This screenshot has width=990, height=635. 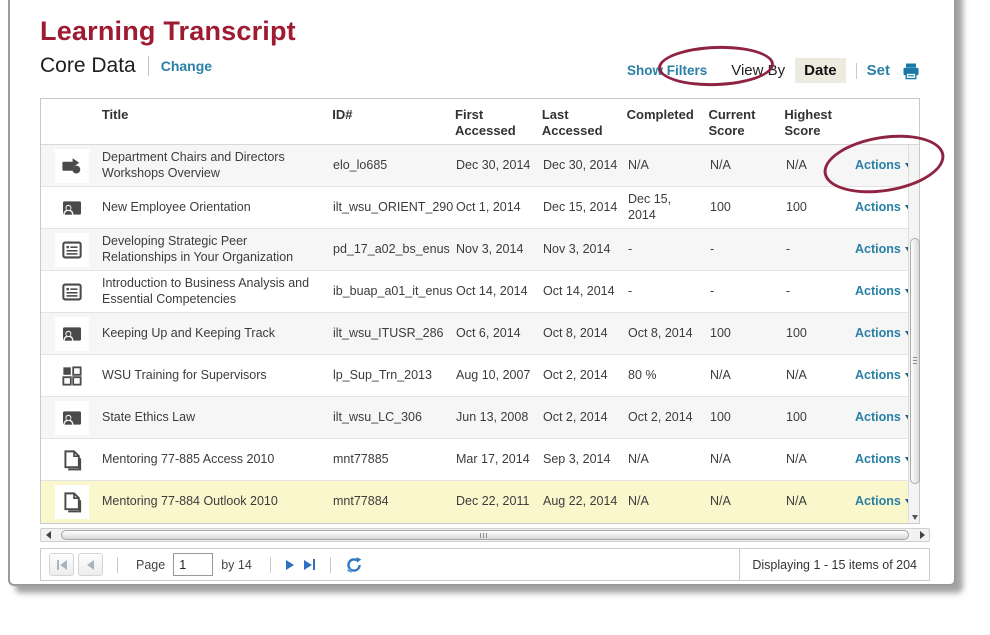 I want to click on scrollbar-grip, so click(x=915, y=361).